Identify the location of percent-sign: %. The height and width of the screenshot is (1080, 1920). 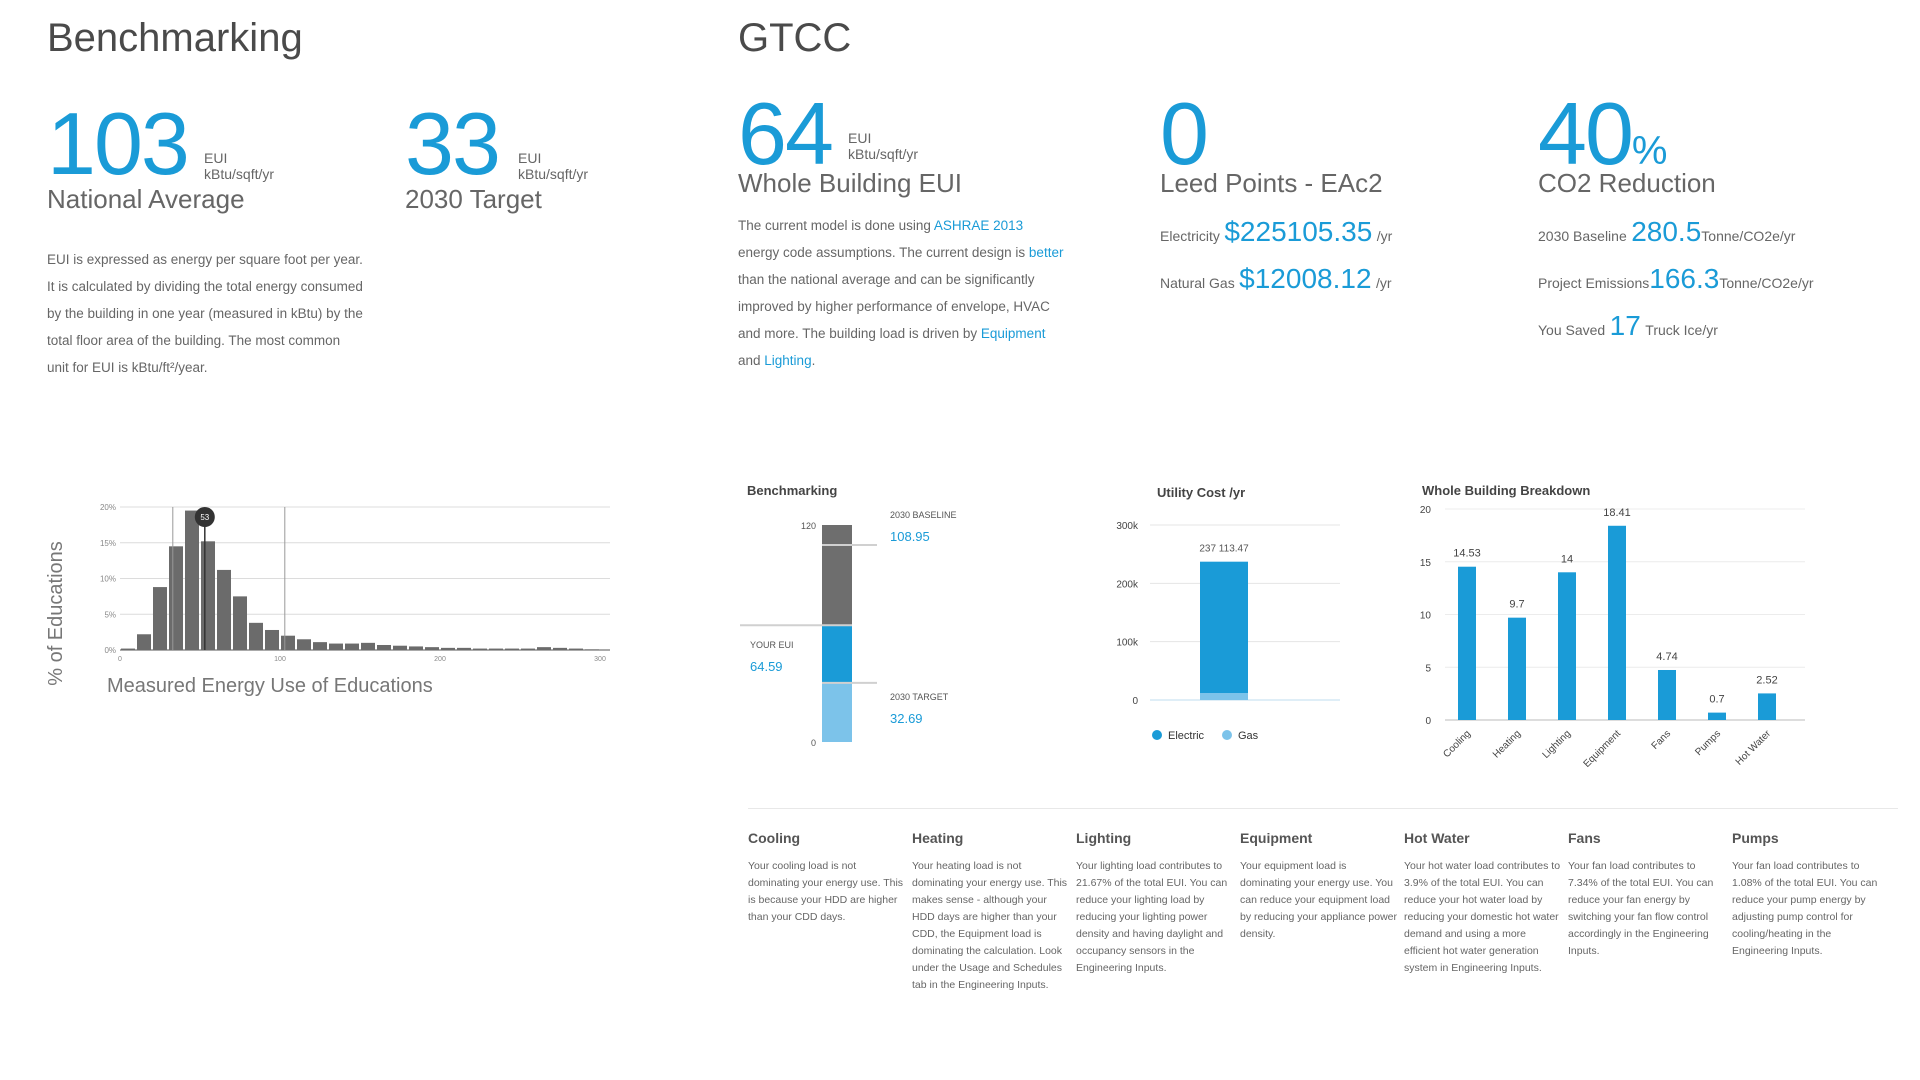
(1649, 151).